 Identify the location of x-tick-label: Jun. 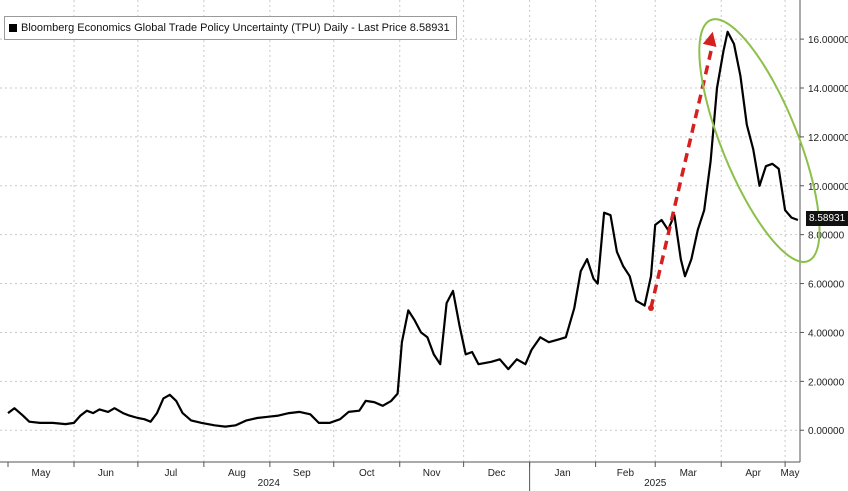
(106, 473).